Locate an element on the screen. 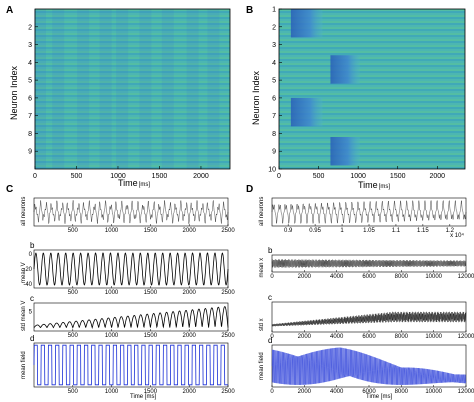  panel-letter-c: C is located at coordinates (9, 189).